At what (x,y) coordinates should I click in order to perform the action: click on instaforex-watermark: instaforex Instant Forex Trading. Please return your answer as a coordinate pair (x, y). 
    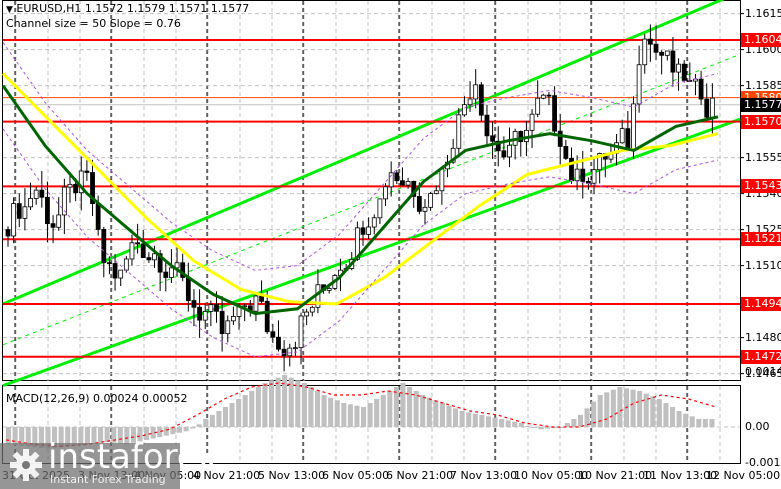
    Looking at the image, I should click on (108, 463).